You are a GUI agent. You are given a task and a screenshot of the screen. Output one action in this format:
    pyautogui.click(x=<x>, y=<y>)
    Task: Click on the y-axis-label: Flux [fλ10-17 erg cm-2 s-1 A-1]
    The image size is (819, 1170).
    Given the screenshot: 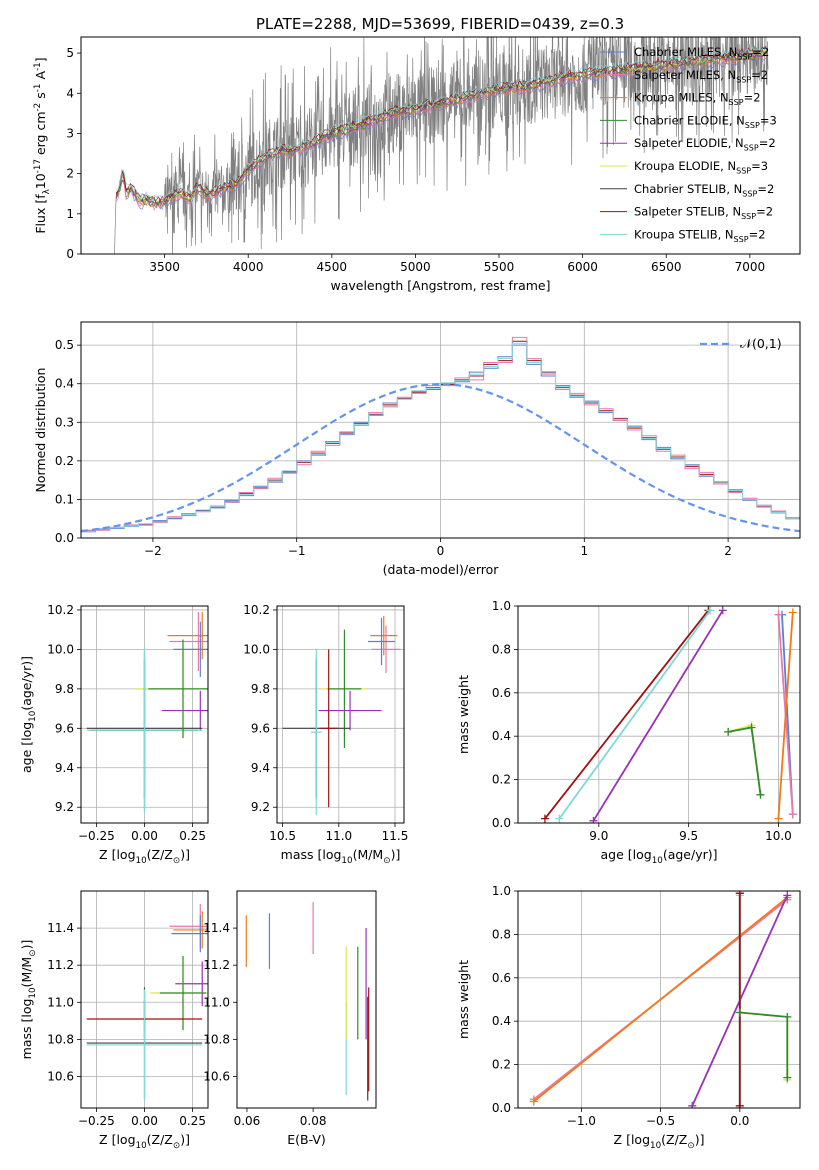 What is the action you would take?
    pyautogui.click(x=42, y=145)
    